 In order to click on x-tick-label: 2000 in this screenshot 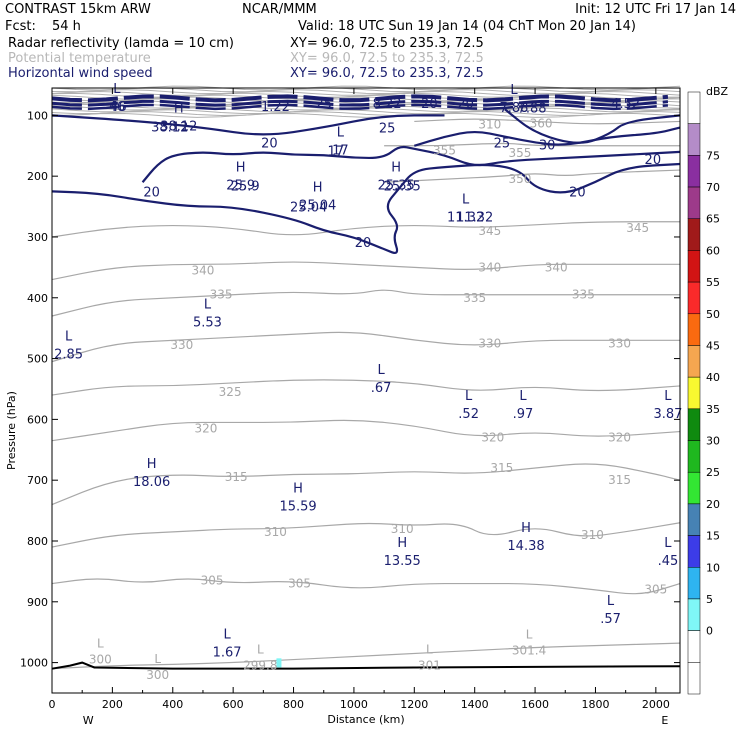, I will do `click(656, 704)`.